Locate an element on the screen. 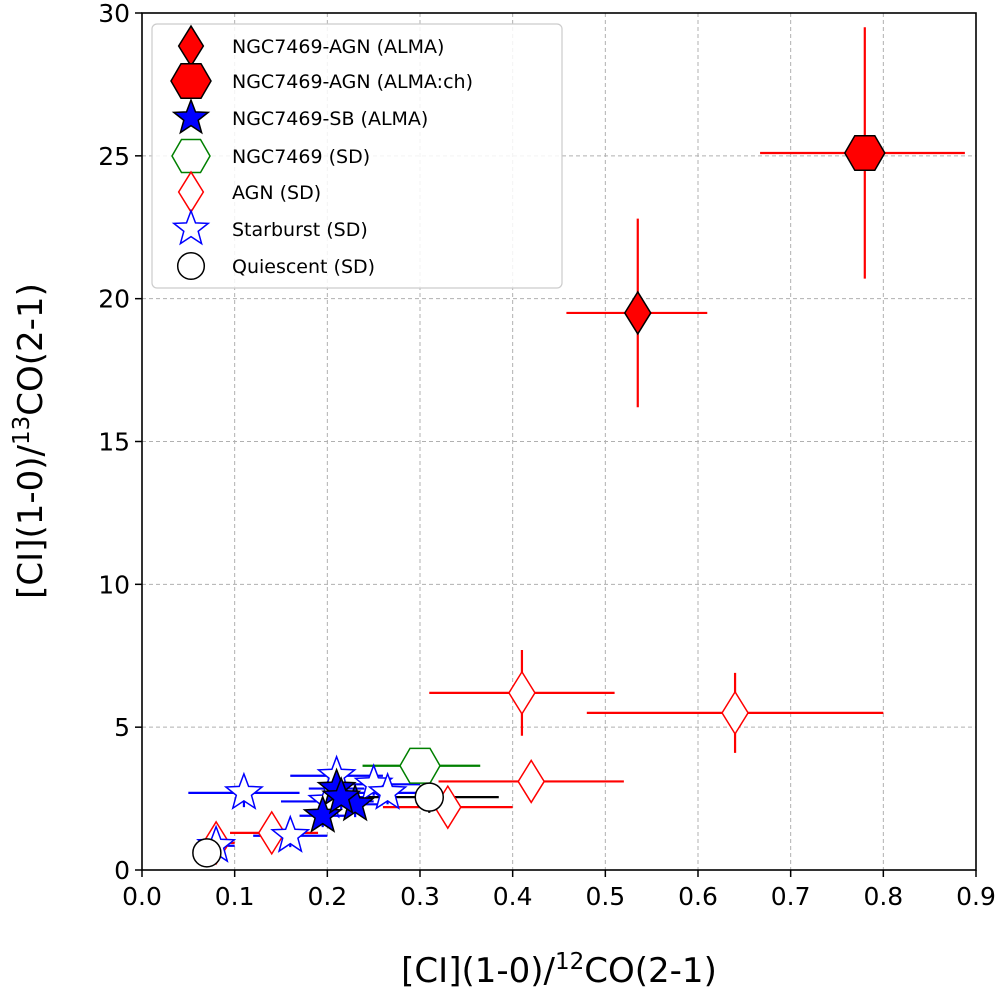 Image resolution: width=1000 pixels, height=993 pixels. x-tick-label: 0.6 is located at coordinates (698, 896).